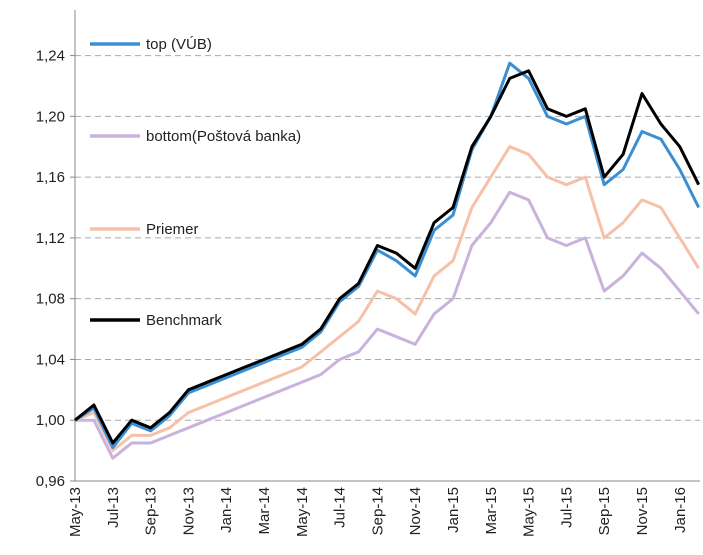  I want to click on y-tick-label: 0,96, so click(50, 481).